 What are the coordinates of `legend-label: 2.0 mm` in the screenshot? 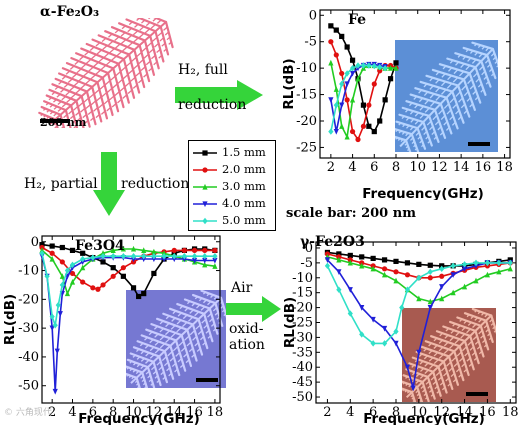 It's located at (244, 169).